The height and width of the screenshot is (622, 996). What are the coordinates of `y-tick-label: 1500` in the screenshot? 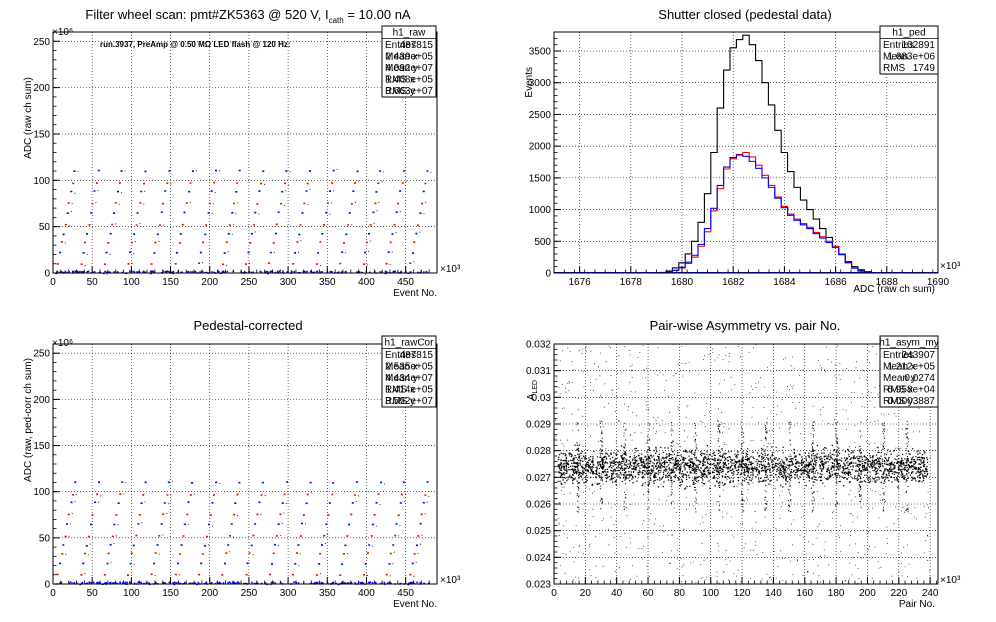 It's located at (540, 178).